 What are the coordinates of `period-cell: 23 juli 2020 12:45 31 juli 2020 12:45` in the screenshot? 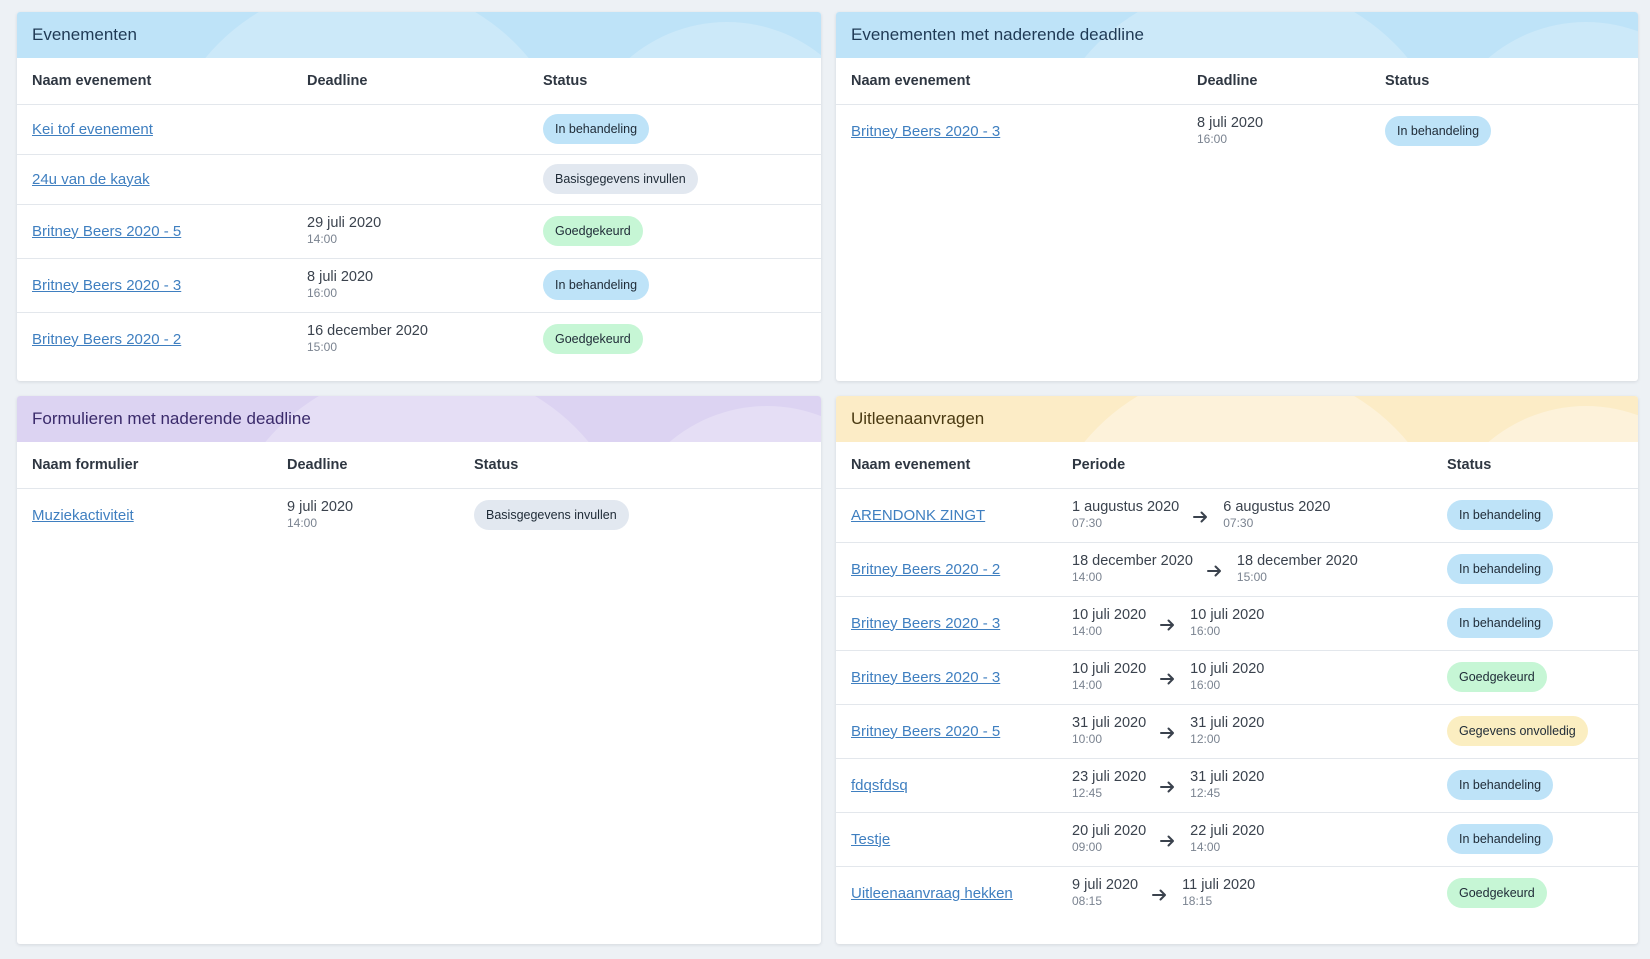 It's located at (1244, 785).